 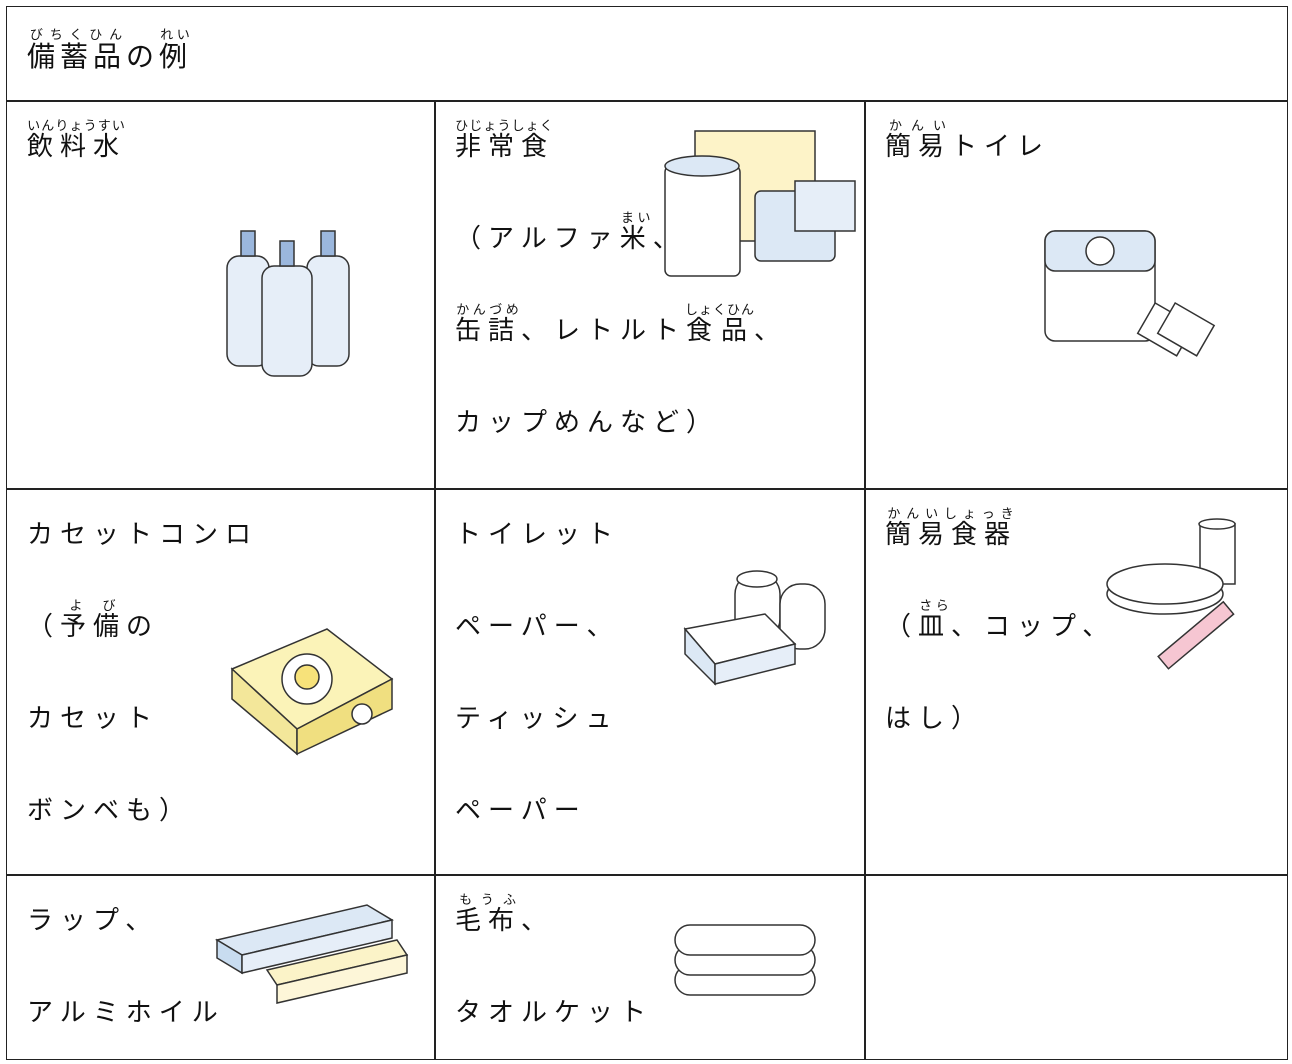 I want to click on text: 、コップ、, so click(x=1033, y=627).